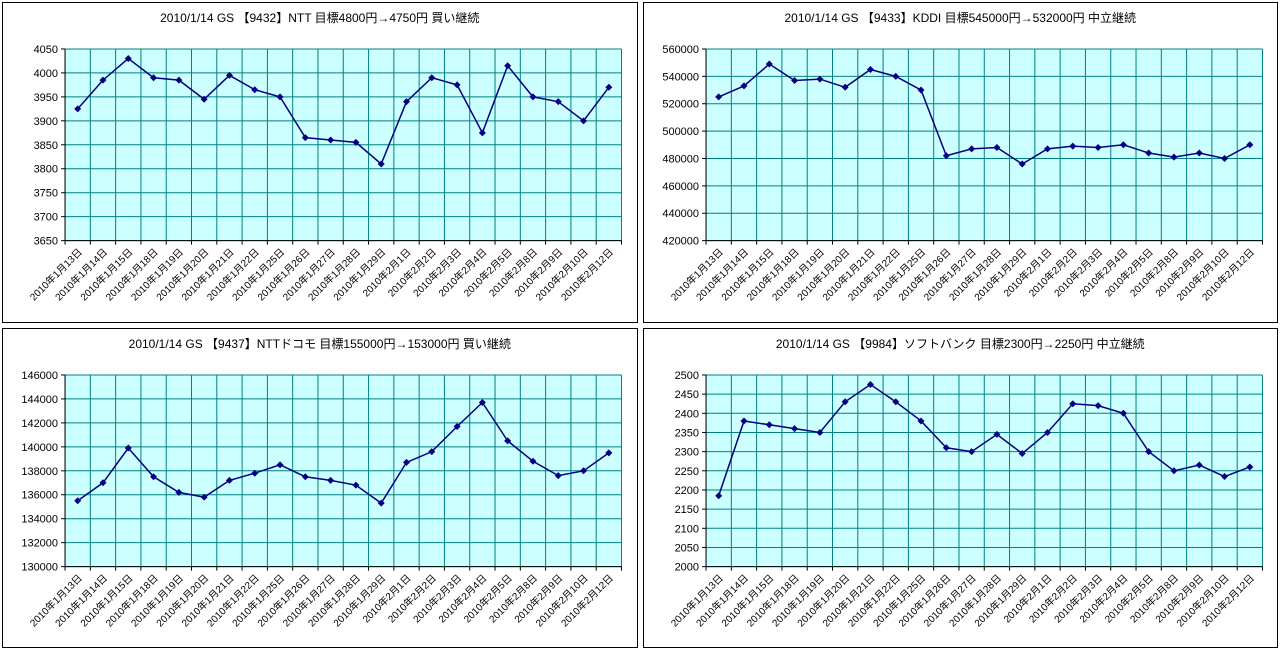 The image size is (1280, 650). I want to click on svg-text: 480000, so click(680, 159).